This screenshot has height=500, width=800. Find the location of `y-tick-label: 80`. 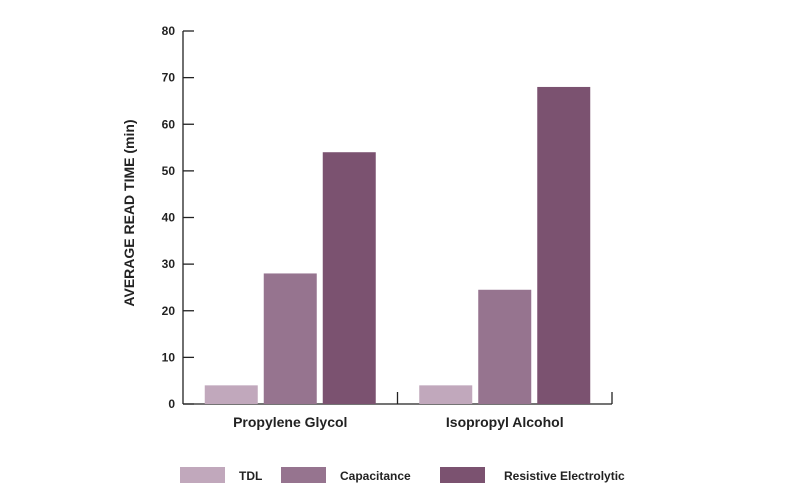

y-tick-label: 80 is located at coordinates (169, 31).